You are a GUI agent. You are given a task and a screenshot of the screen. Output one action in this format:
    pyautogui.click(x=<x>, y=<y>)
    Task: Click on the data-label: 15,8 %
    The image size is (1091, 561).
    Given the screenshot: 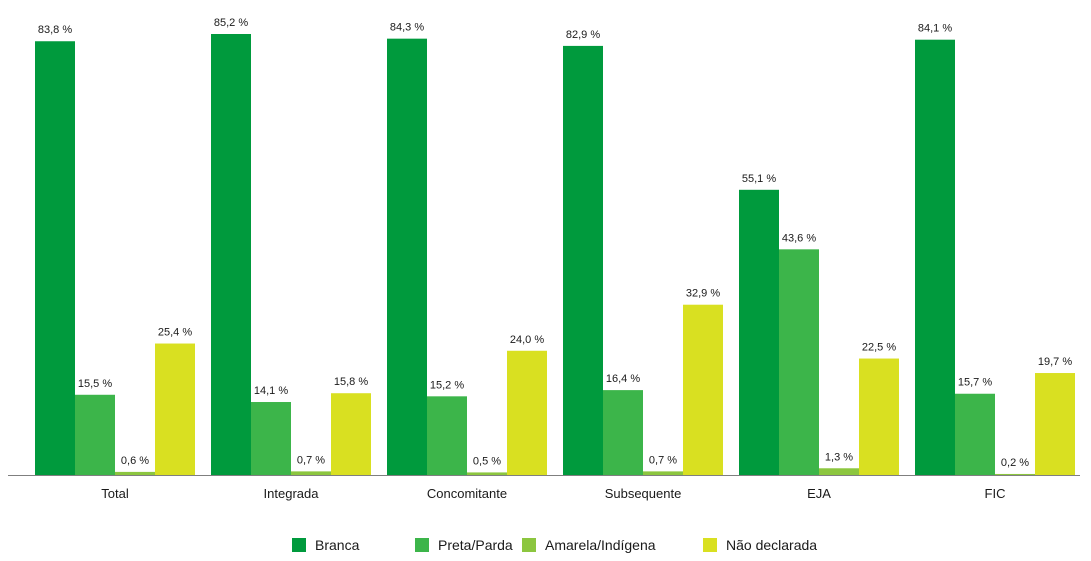 What is the action you would take?
    pyautogui.click(x=351, y=382)
    